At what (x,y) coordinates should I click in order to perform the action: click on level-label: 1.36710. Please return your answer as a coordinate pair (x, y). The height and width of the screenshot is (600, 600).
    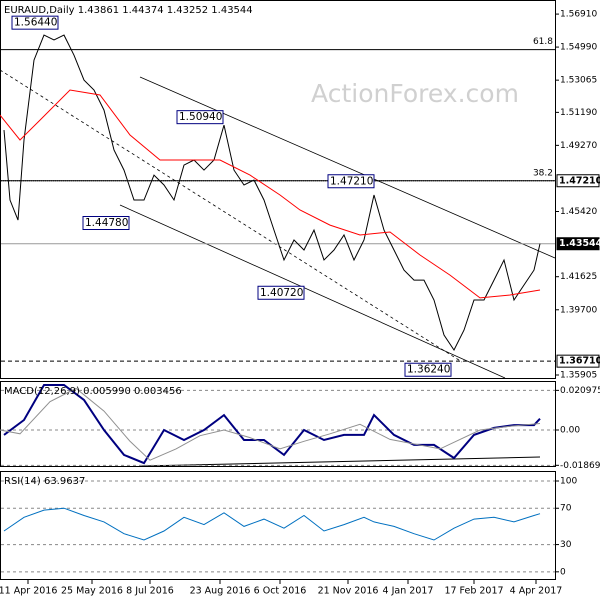
    Looking at the image, I should click on (579, 361).